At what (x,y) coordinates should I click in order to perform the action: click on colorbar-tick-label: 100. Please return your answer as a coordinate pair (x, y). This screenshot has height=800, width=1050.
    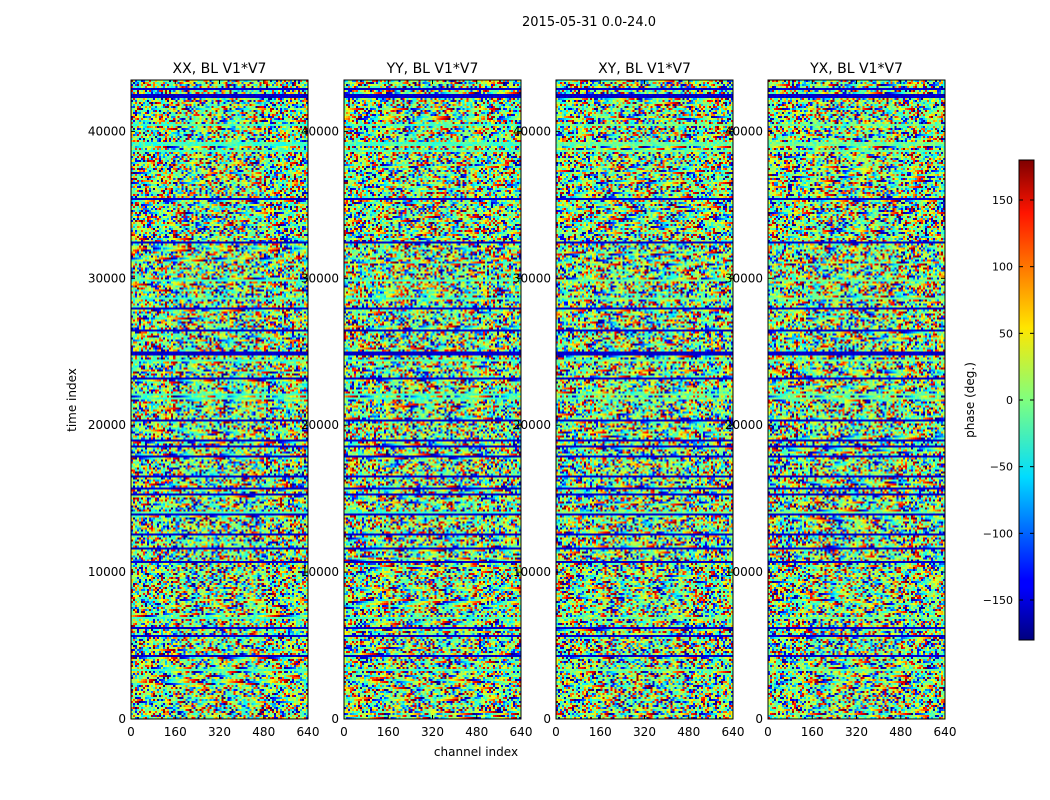
    Looking at the image, I should click on (1002, 267).